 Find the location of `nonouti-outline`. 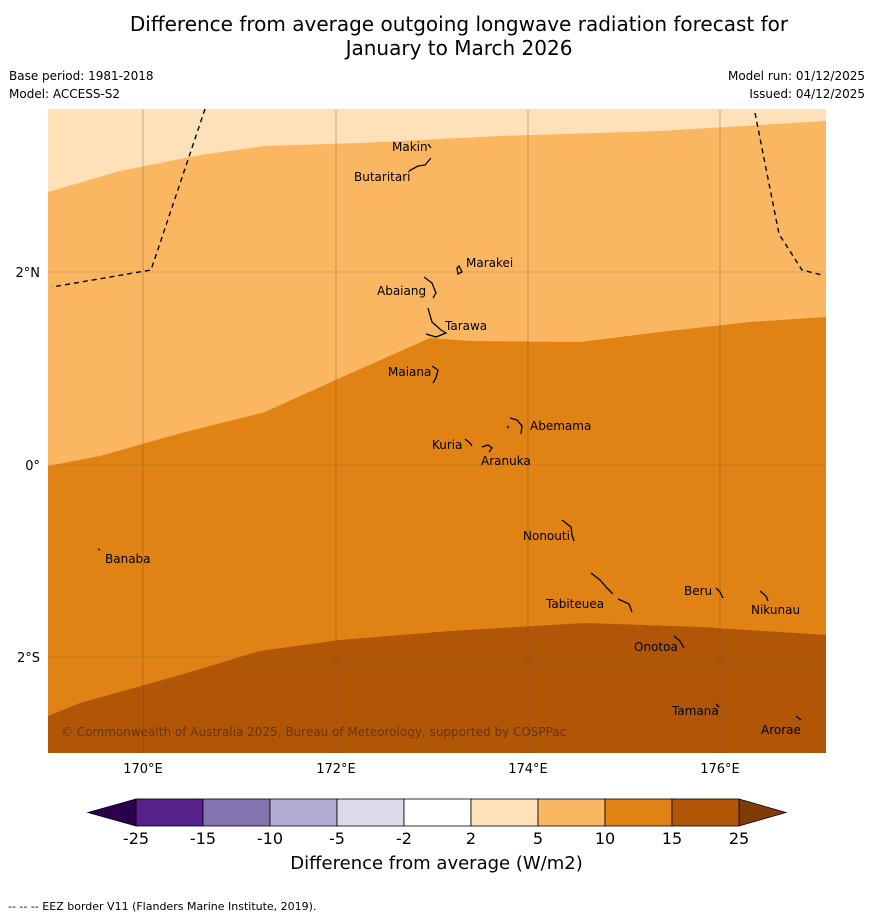

nonouti-outline is located at coordinates (568, 530).